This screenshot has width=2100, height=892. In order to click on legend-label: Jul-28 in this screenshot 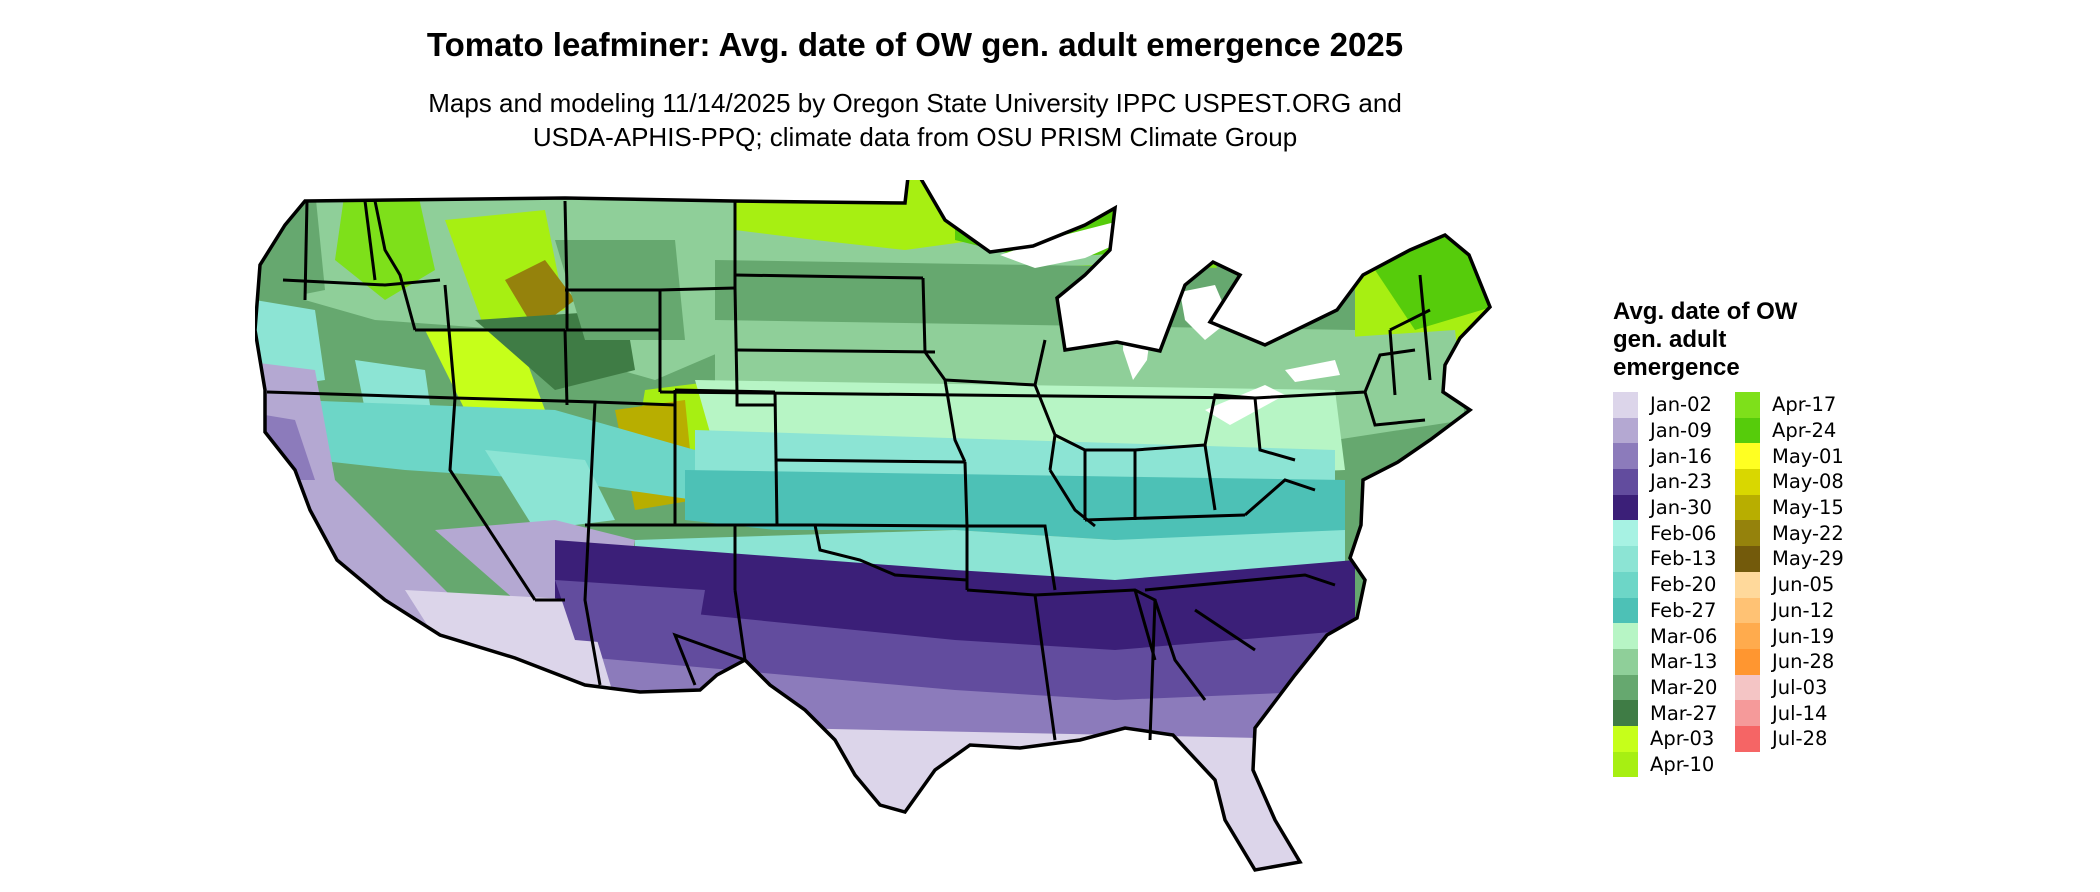, I will do `click(1800, 739)`.